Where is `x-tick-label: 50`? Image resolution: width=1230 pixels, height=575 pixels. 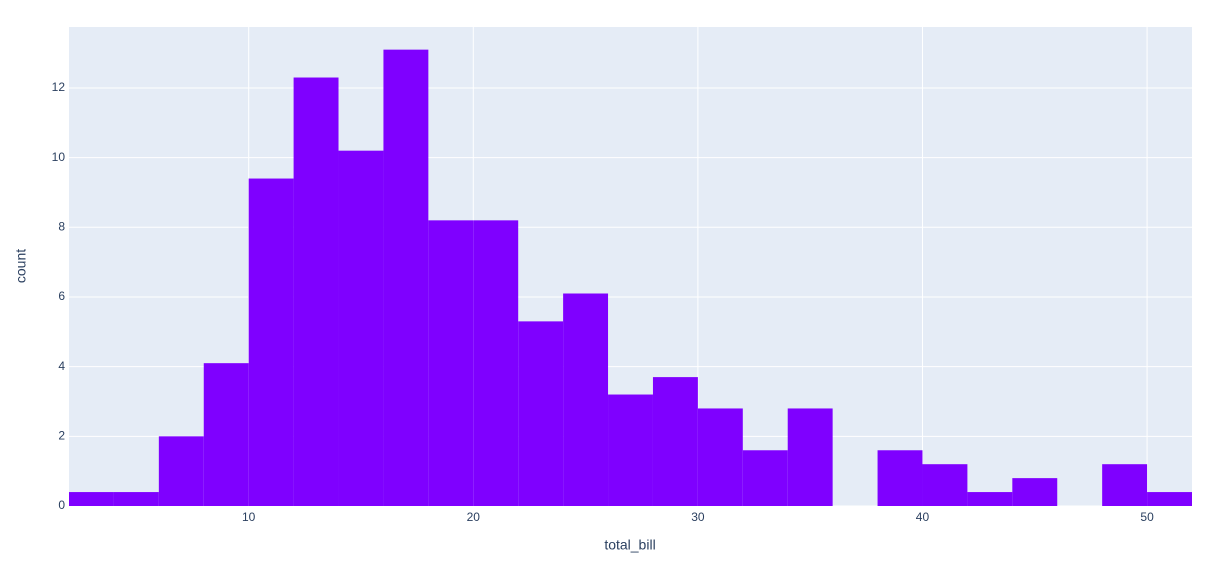 x-tick-label: 50 is located at coordinates (1147, 517).